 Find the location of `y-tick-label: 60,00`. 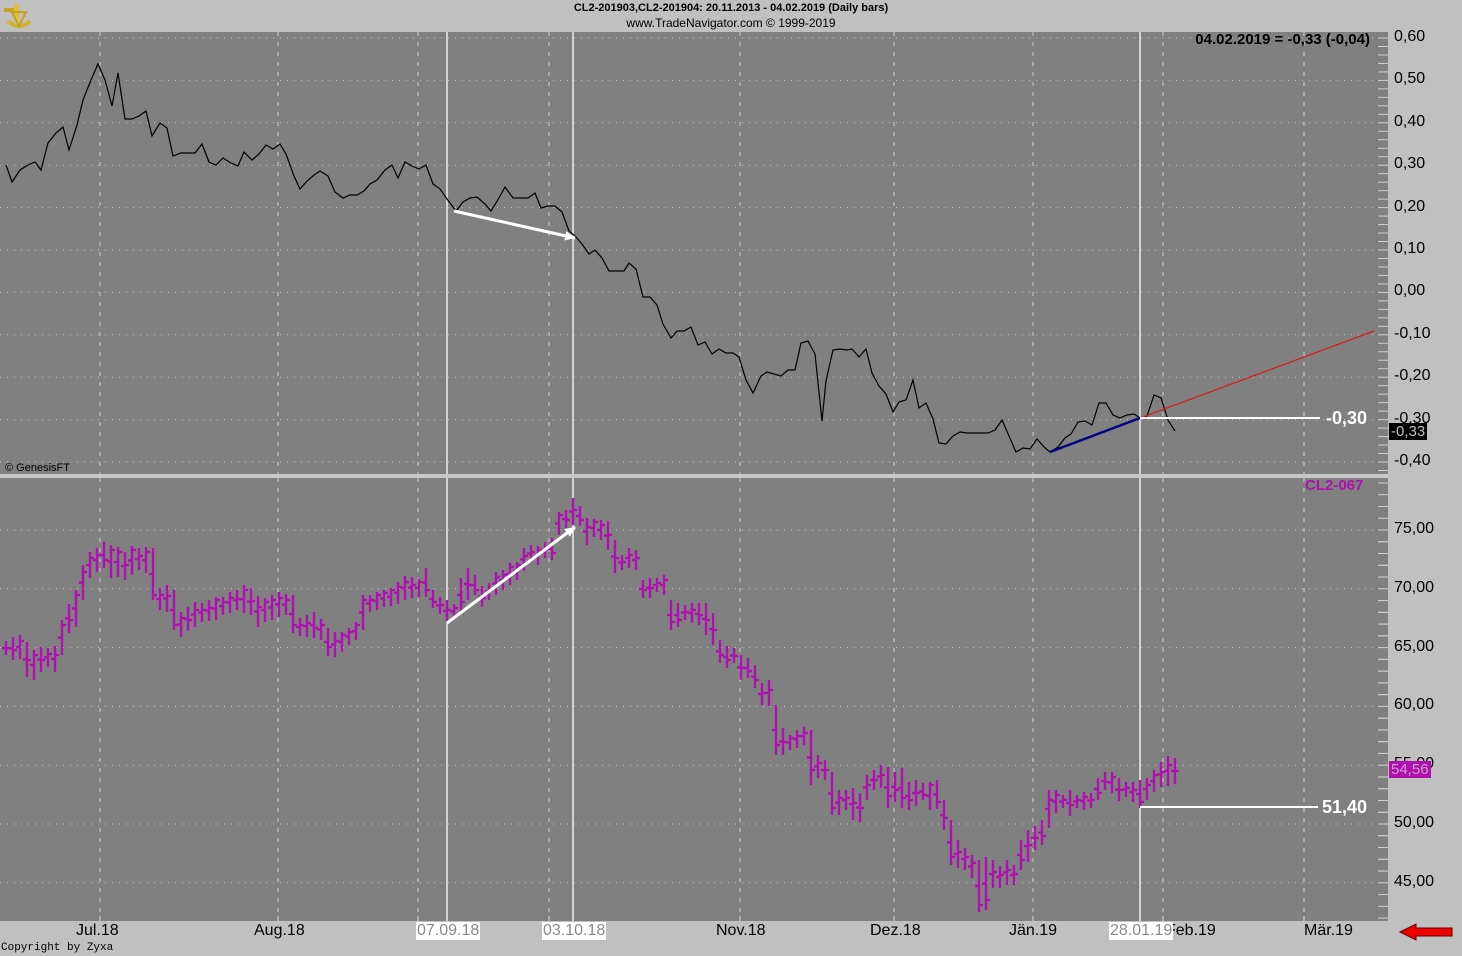

y-tick-label: 60,00 is located at coordinates (1414, 705).